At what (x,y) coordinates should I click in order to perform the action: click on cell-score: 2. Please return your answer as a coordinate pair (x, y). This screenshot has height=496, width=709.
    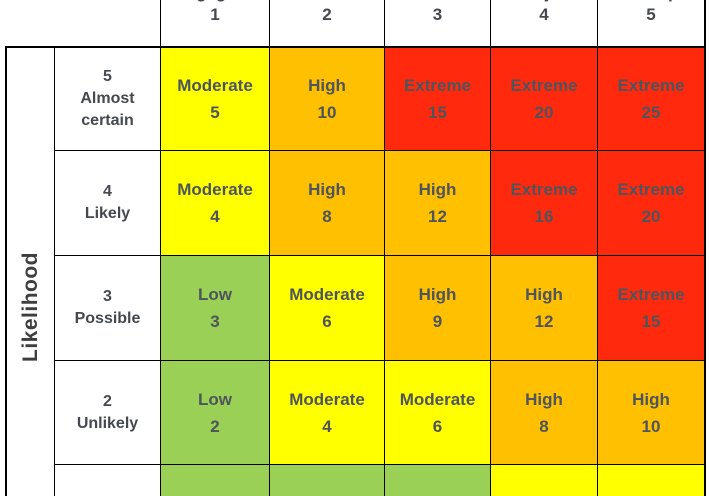
    Looking at the image, I should click on (215, 426).